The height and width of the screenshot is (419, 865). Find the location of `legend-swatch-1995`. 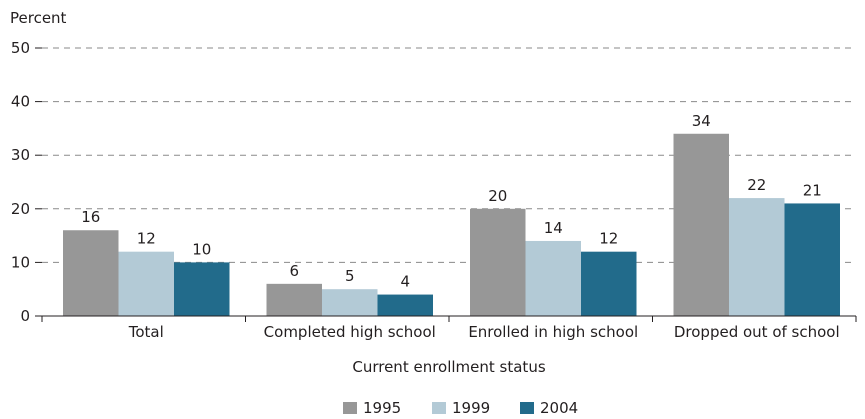

legend-swatch-1995 is located at coordinates (350, 408).